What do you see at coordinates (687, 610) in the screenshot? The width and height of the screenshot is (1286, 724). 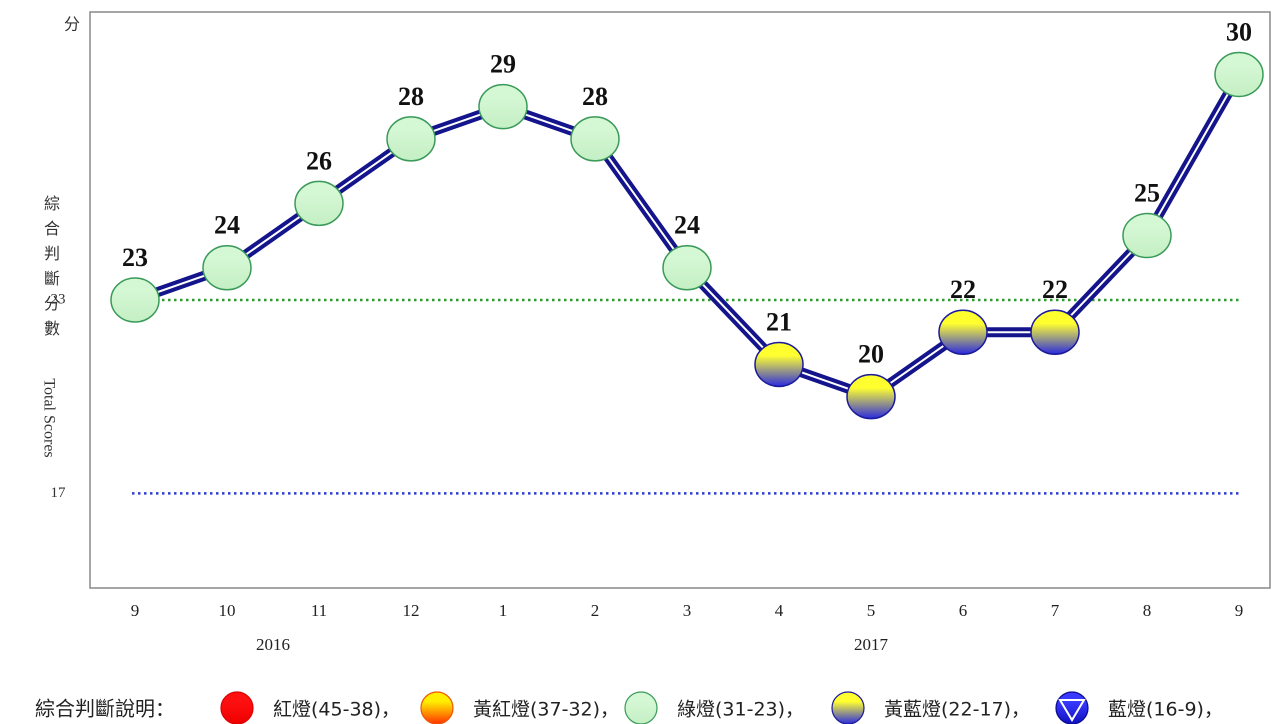 I see `x-tick-label: 3` at bounding box center [687, 610].